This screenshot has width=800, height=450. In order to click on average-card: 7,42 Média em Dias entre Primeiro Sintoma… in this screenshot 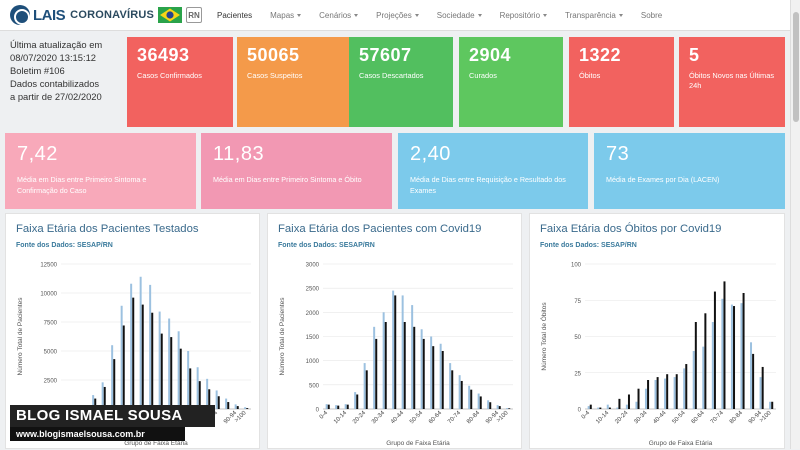, I will do `click(100, 171)`.